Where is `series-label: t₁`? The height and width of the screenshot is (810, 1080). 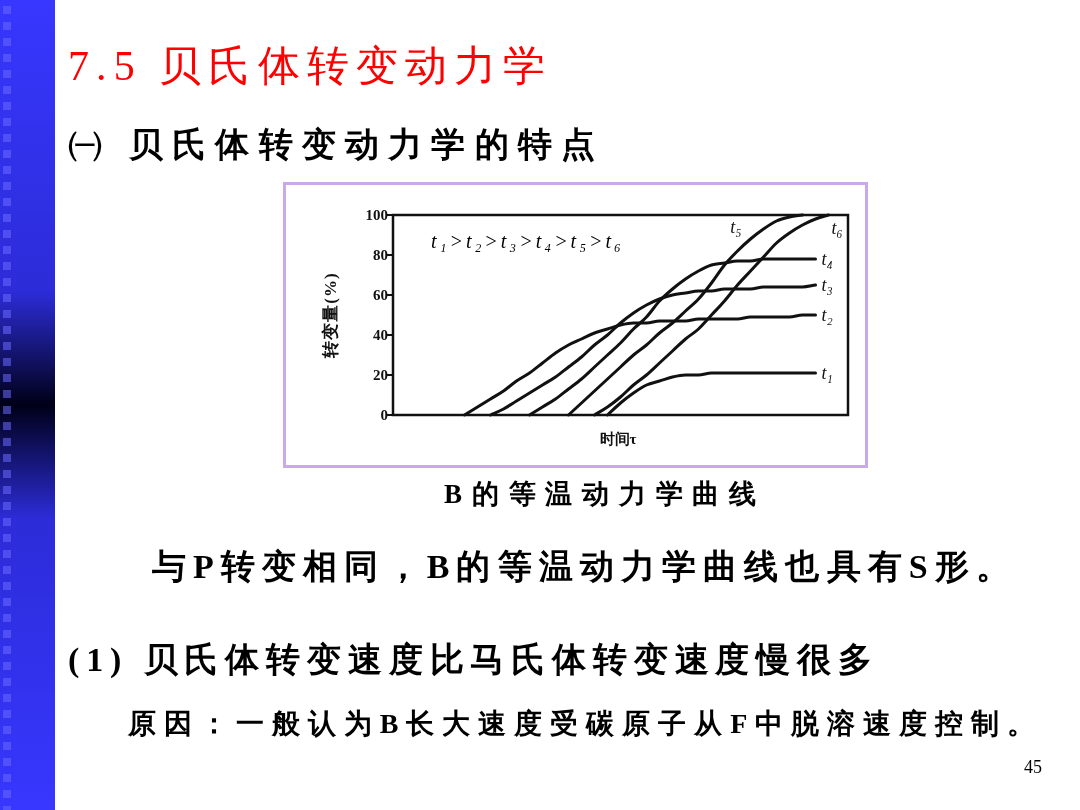 series-label: t₁ is located at coordinates (827, 373).